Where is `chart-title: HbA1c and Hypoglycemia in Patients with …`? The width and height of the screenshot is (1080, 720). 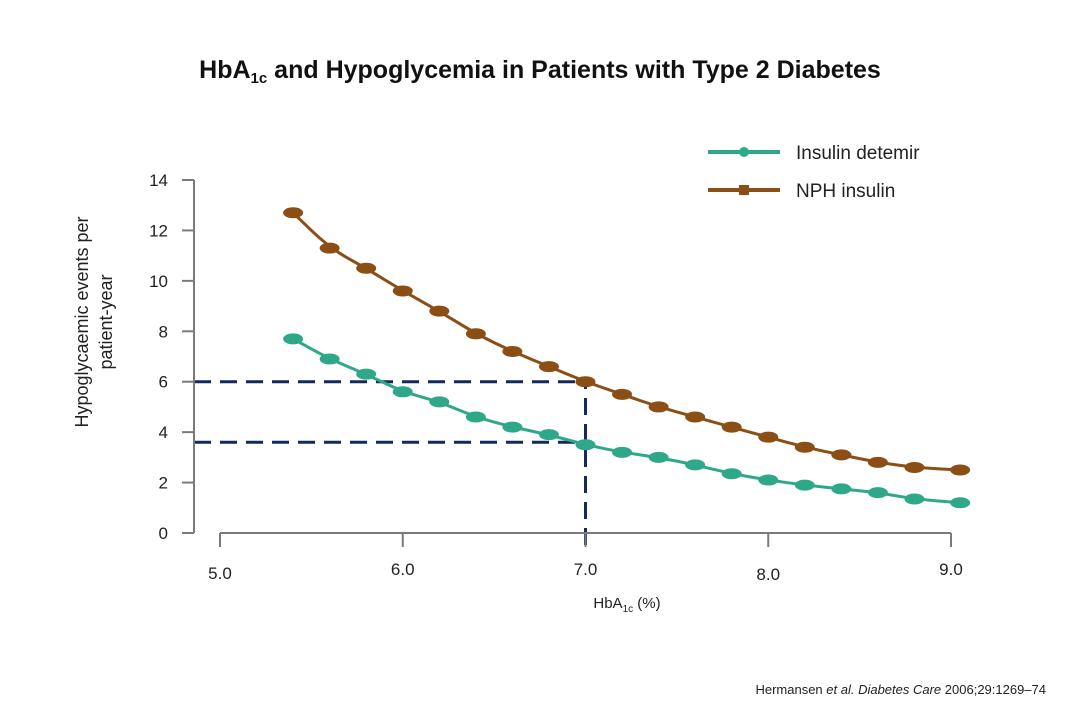
chart-title: HbA1c and Hypoglycemia in Patients with … is located at coordinates (540, 71).